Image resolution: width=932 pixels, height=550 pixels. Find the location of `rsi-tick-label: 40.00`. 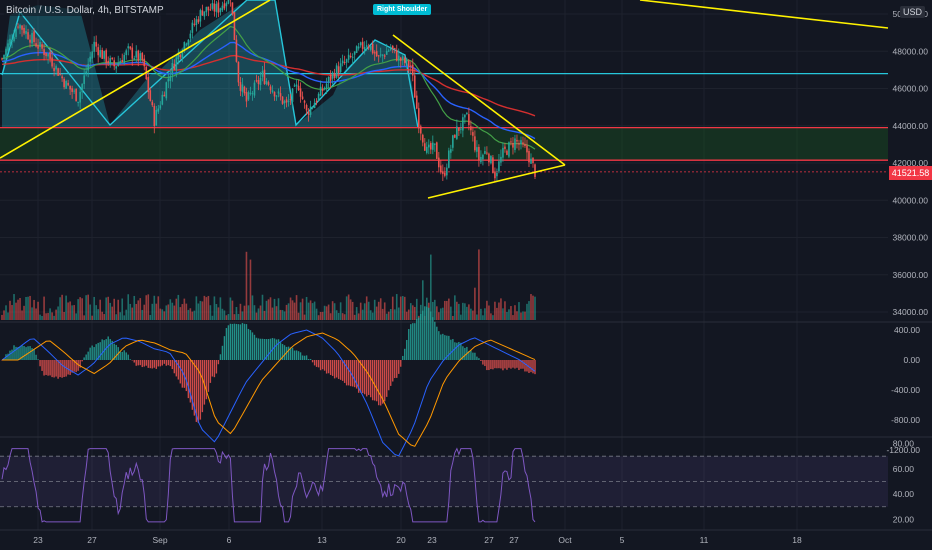

rsi-tick-label: 40.00 is located at coordinates (904, 494).